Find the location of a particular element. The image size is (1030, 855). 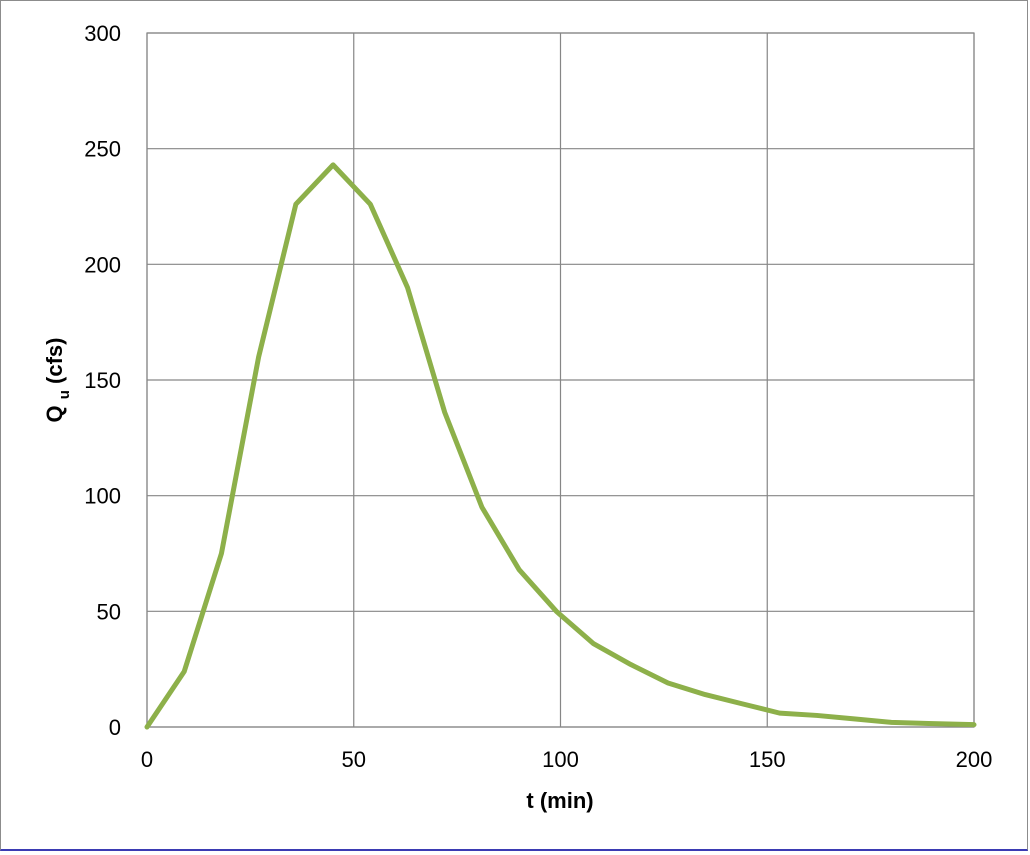

x-tick-label: 0 is located at coordinates (147, 759).